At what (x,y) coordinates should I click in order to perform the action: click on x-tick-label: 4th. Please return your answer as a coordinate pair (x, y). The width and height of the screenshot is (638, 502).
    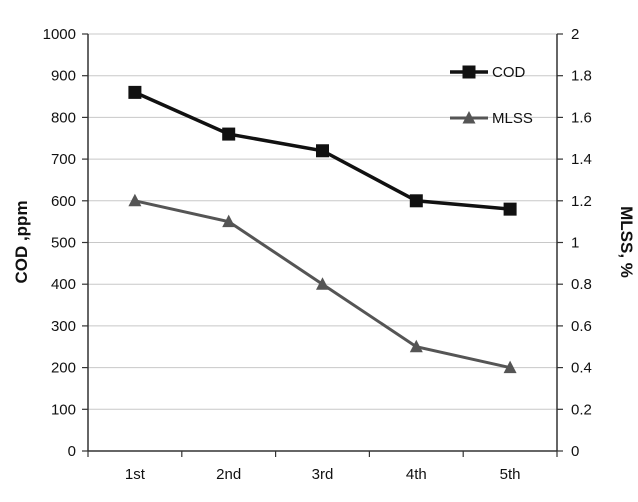
    Looking at the image, I should click on (416, 474).